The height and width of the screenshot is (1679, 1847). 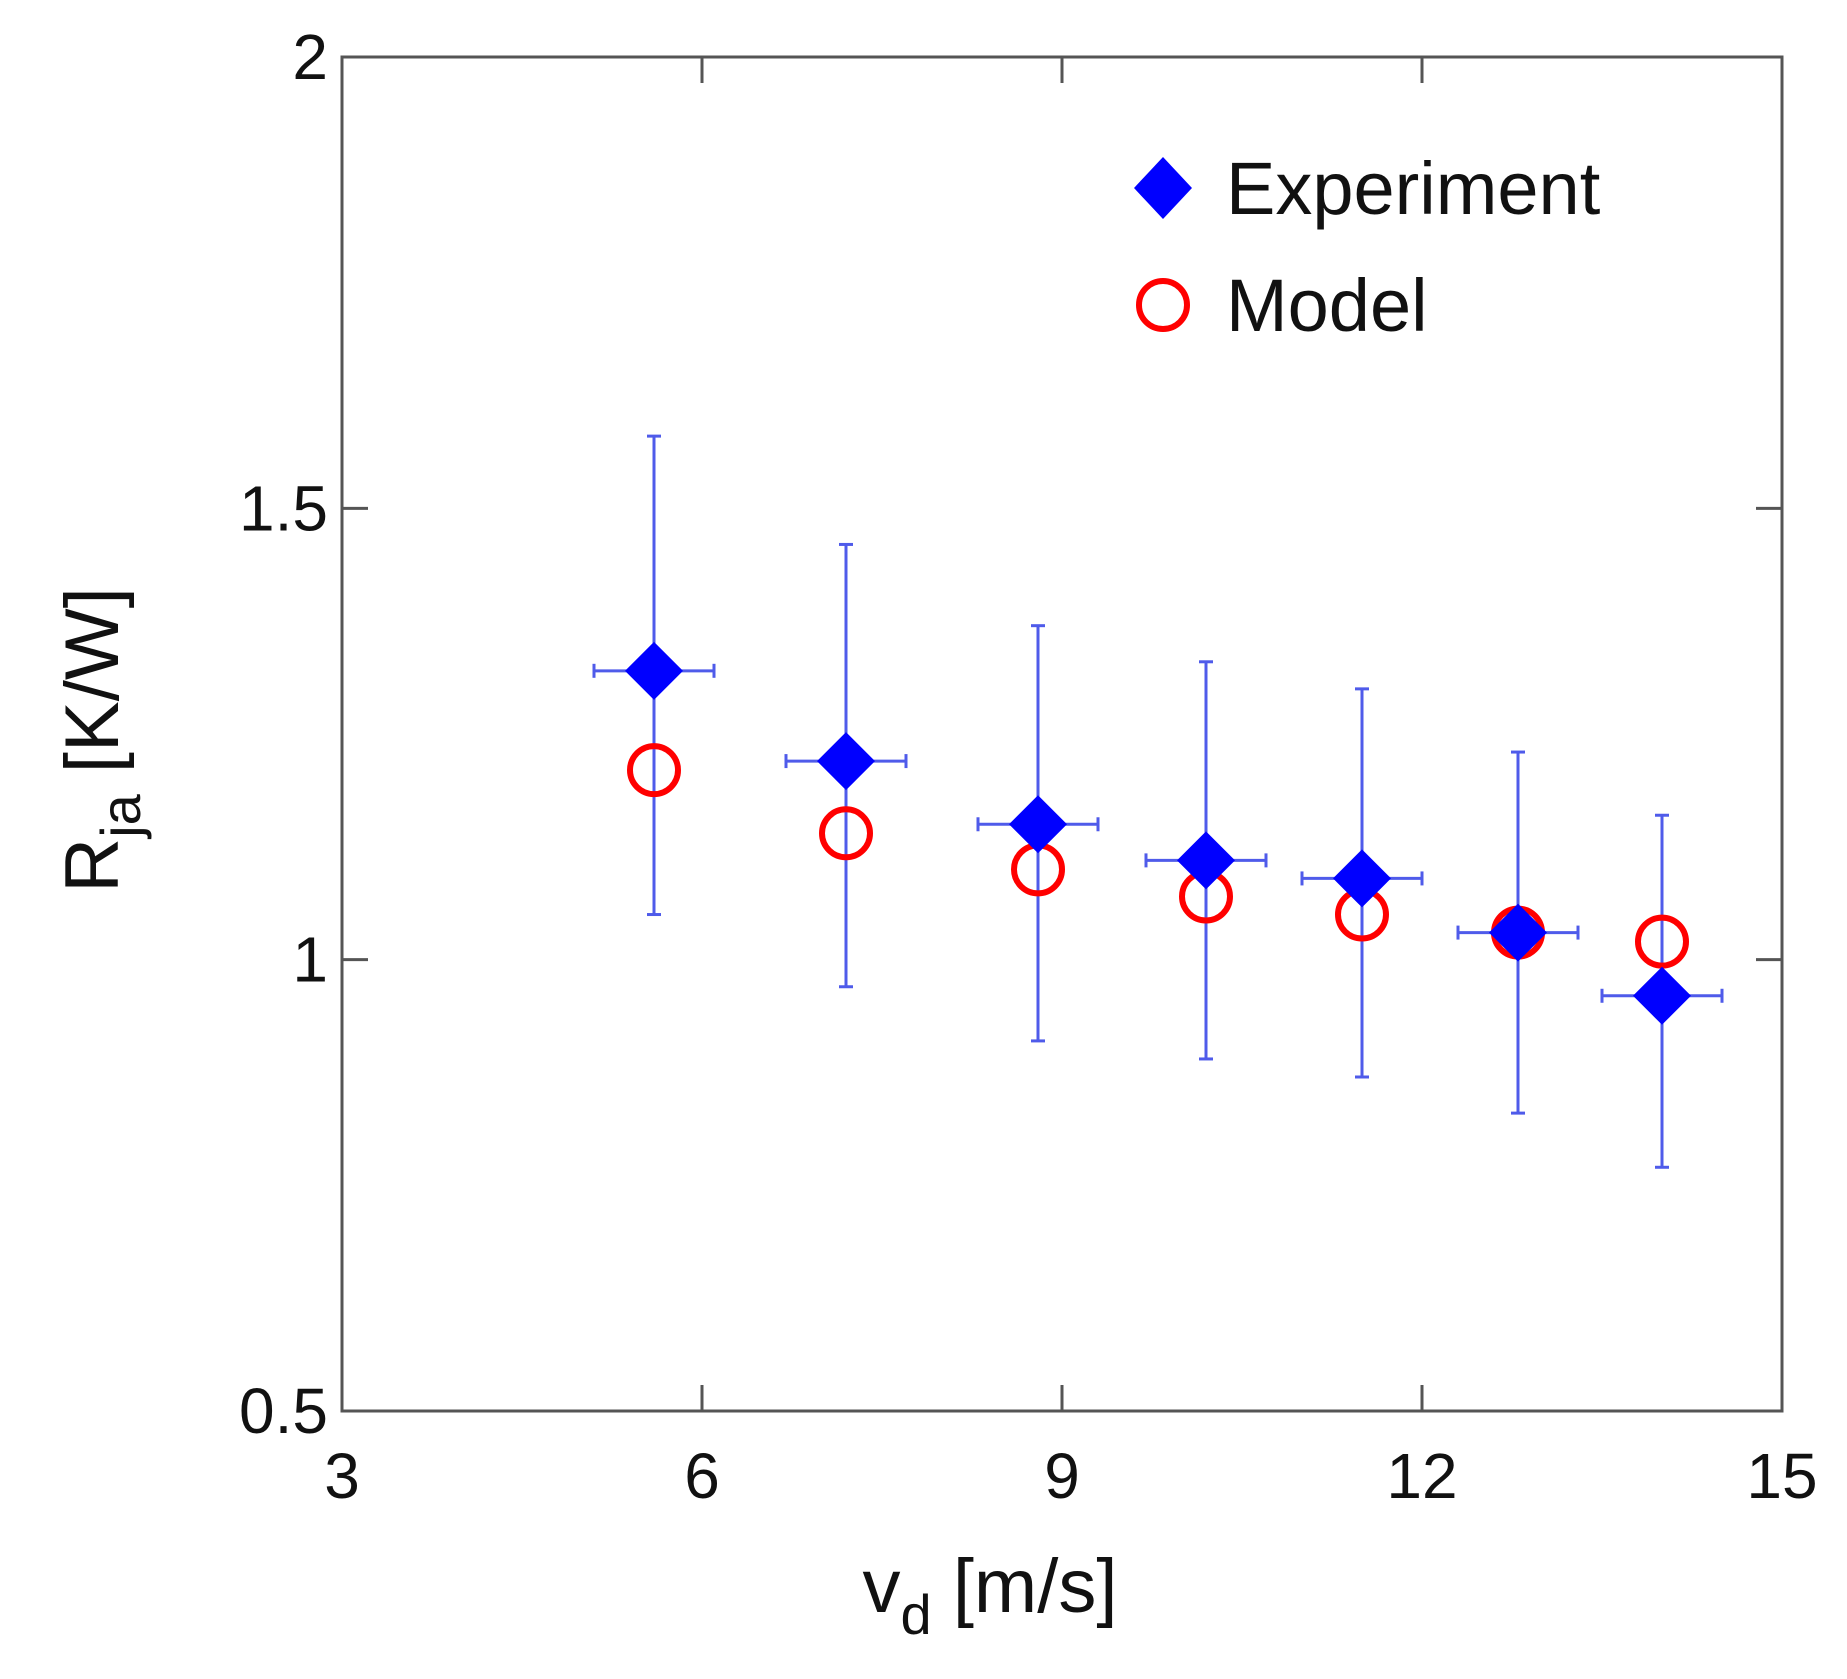 I want to click on x-tick-label: 6, so click(x=702, y=1476).